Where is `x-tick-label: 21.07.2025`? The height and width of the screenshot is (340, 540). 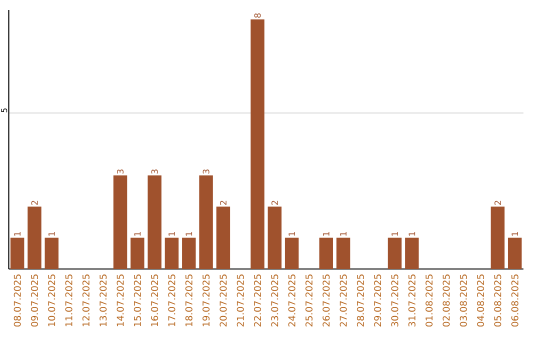
x-tick-label: 21.07.2025 is located at coordinates (240, 300).